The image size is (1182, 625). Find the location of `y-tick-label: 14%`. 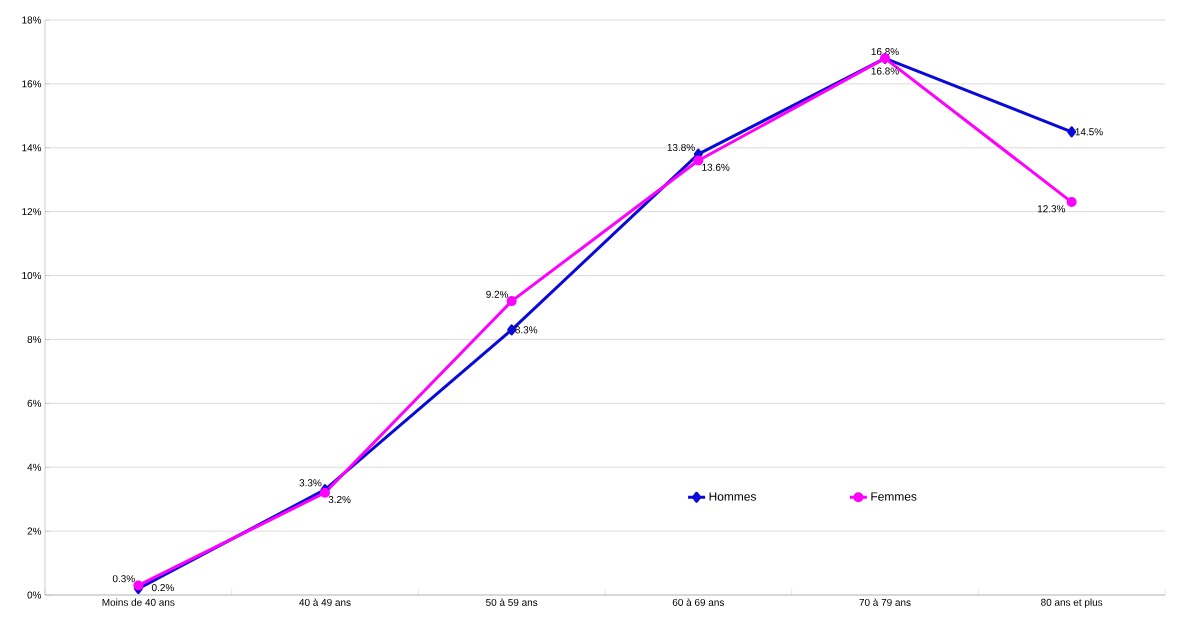

y-tick-label: 14% is located at coordinates (32, 148).